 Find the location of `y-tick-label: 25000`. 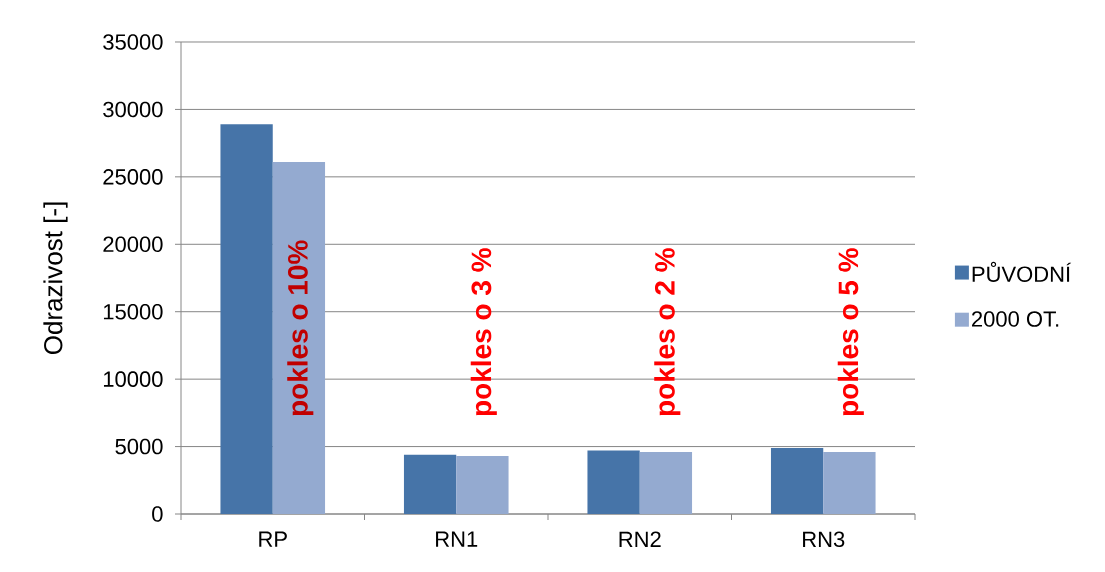

y-tick-label: 25000 is located at coordinates (133, 177).